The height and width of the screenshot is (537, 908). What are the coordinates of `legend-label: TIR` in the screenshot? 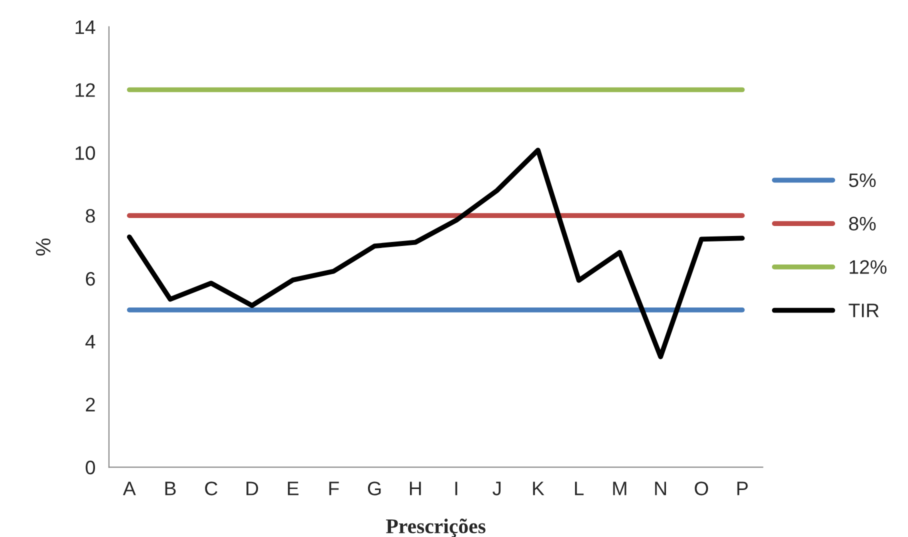 It's located at (863, 311).